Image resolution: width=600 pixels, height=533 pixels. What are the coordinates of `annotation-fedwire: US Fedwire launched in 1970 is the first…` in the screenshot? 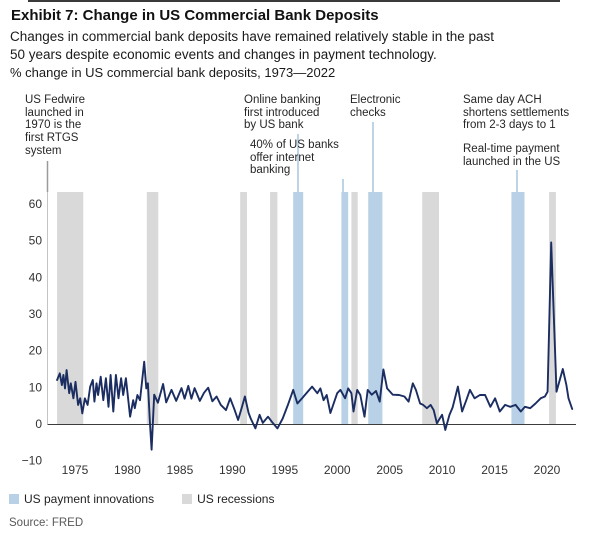 It's located at (55, 125).